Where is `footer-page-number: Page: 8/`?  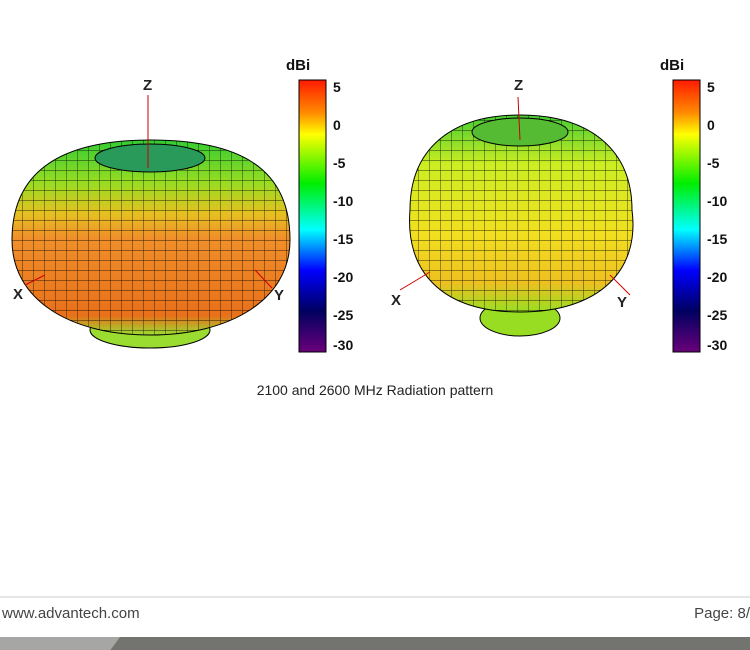
footer-page-number: Page: 8/ is located at coordinates (722, 613).